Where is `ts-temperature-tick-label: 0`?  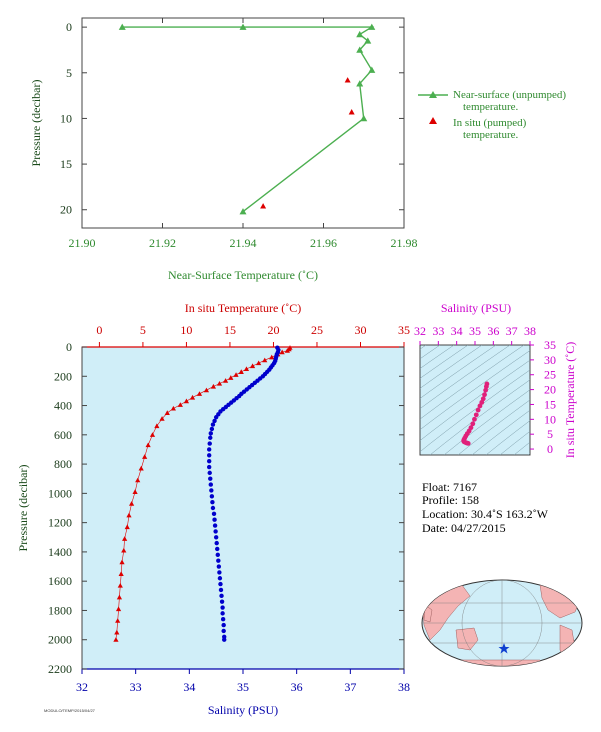
ts-temperature-tick-label: 0 is located at coordinates (550, 449).